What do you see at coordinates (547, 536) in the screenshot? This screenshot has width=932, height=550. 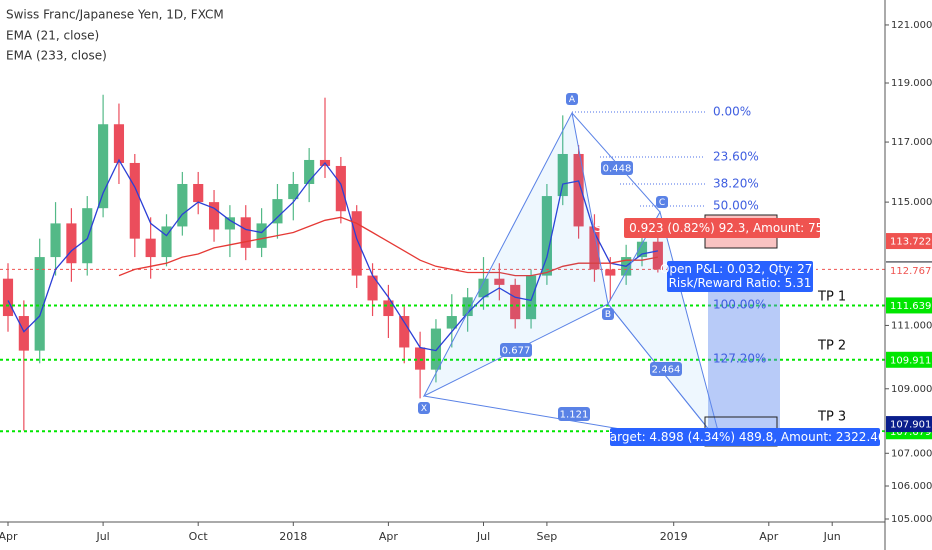 I see `x-tick-label: Sep` at bounding box center [547, 536].